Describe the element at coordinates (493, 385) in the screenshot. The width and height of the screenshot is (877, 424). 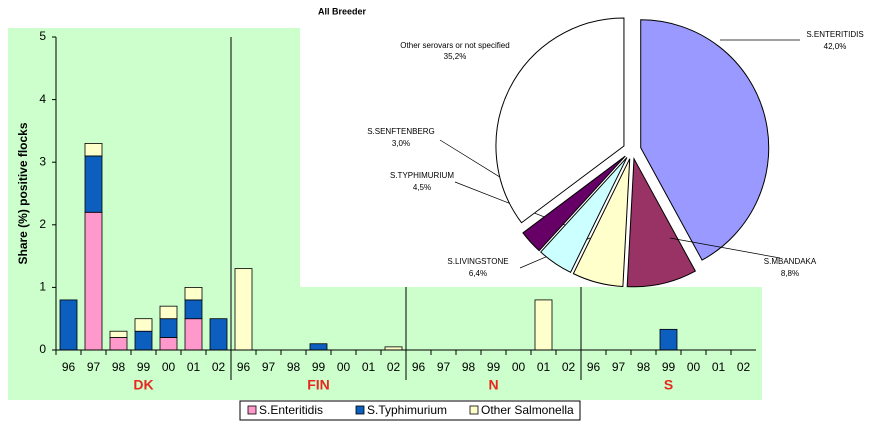
I see `group-label: N` at that location.